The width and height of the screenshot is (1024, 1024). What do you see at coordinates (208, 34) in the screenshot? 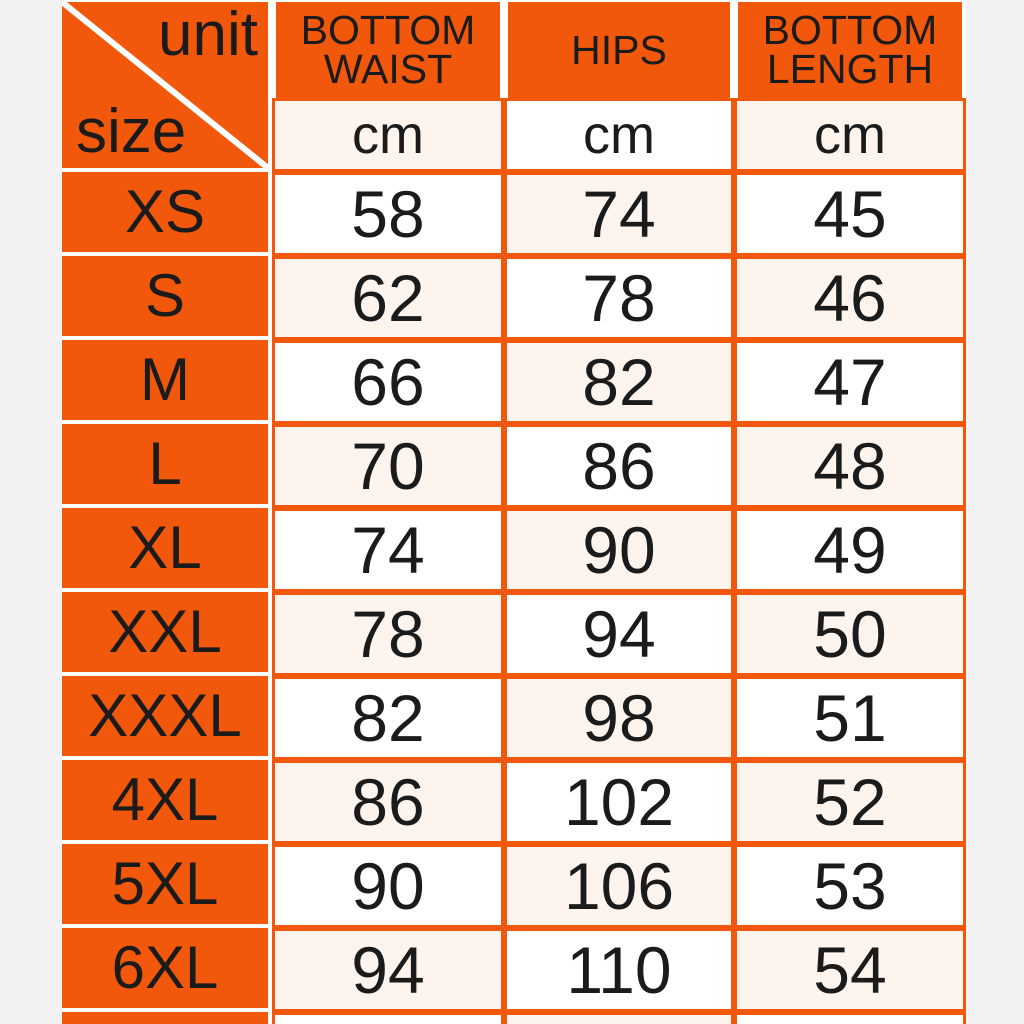
I see `corner-unit-label: unit` at bounding box center [208, 34].